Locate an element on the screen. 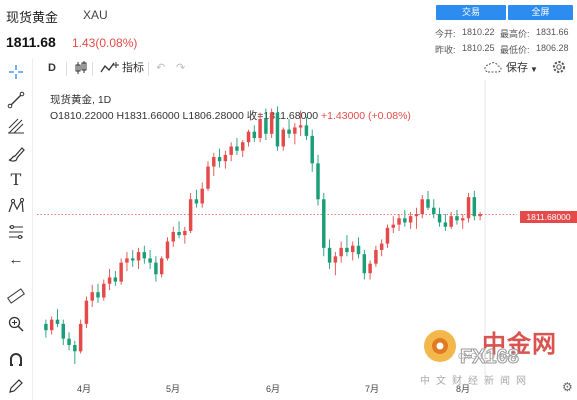 This screenshot has height=400, width=577. save-button: 保存 is located at coordinates (517, 68).